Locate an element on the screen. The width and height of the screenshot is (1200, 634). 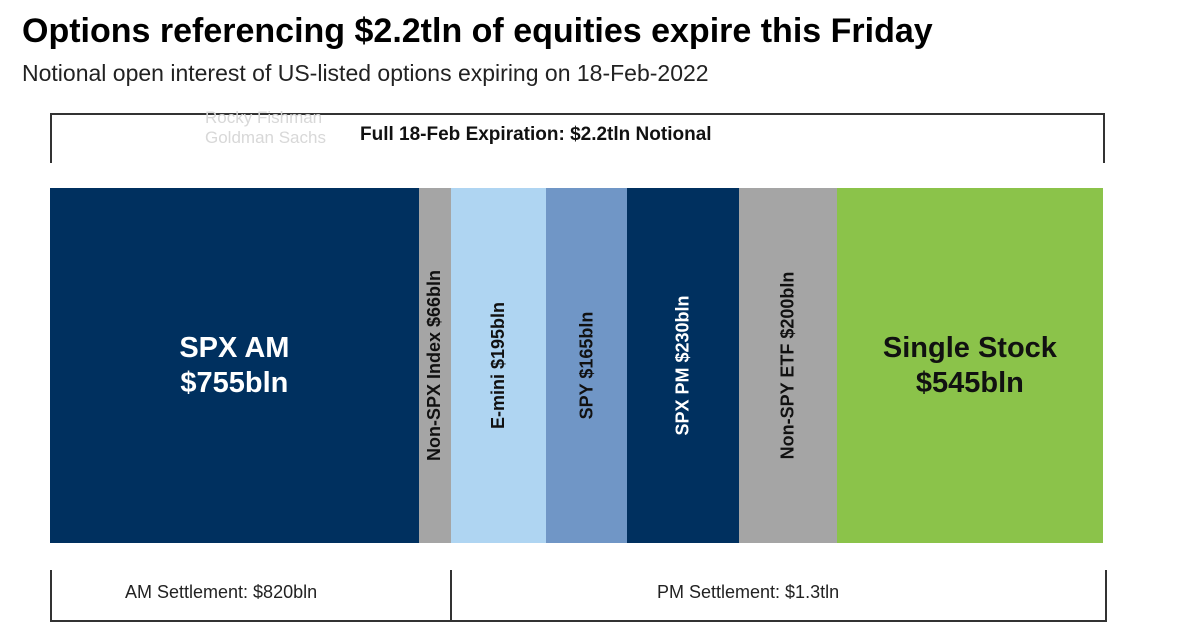
segment-label-line: $545bln is located at coordinates (969, 382).